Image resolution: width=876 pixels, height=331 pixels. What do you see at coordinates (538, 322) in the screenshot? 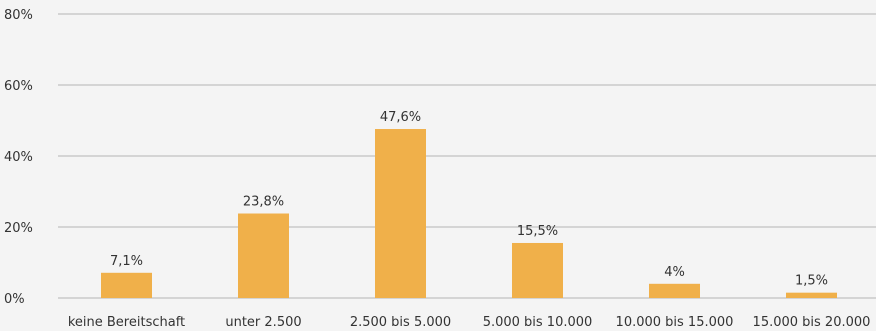
I see `x-tick-label: 5.000 bis 10.000` at bounding box center [538, 322].